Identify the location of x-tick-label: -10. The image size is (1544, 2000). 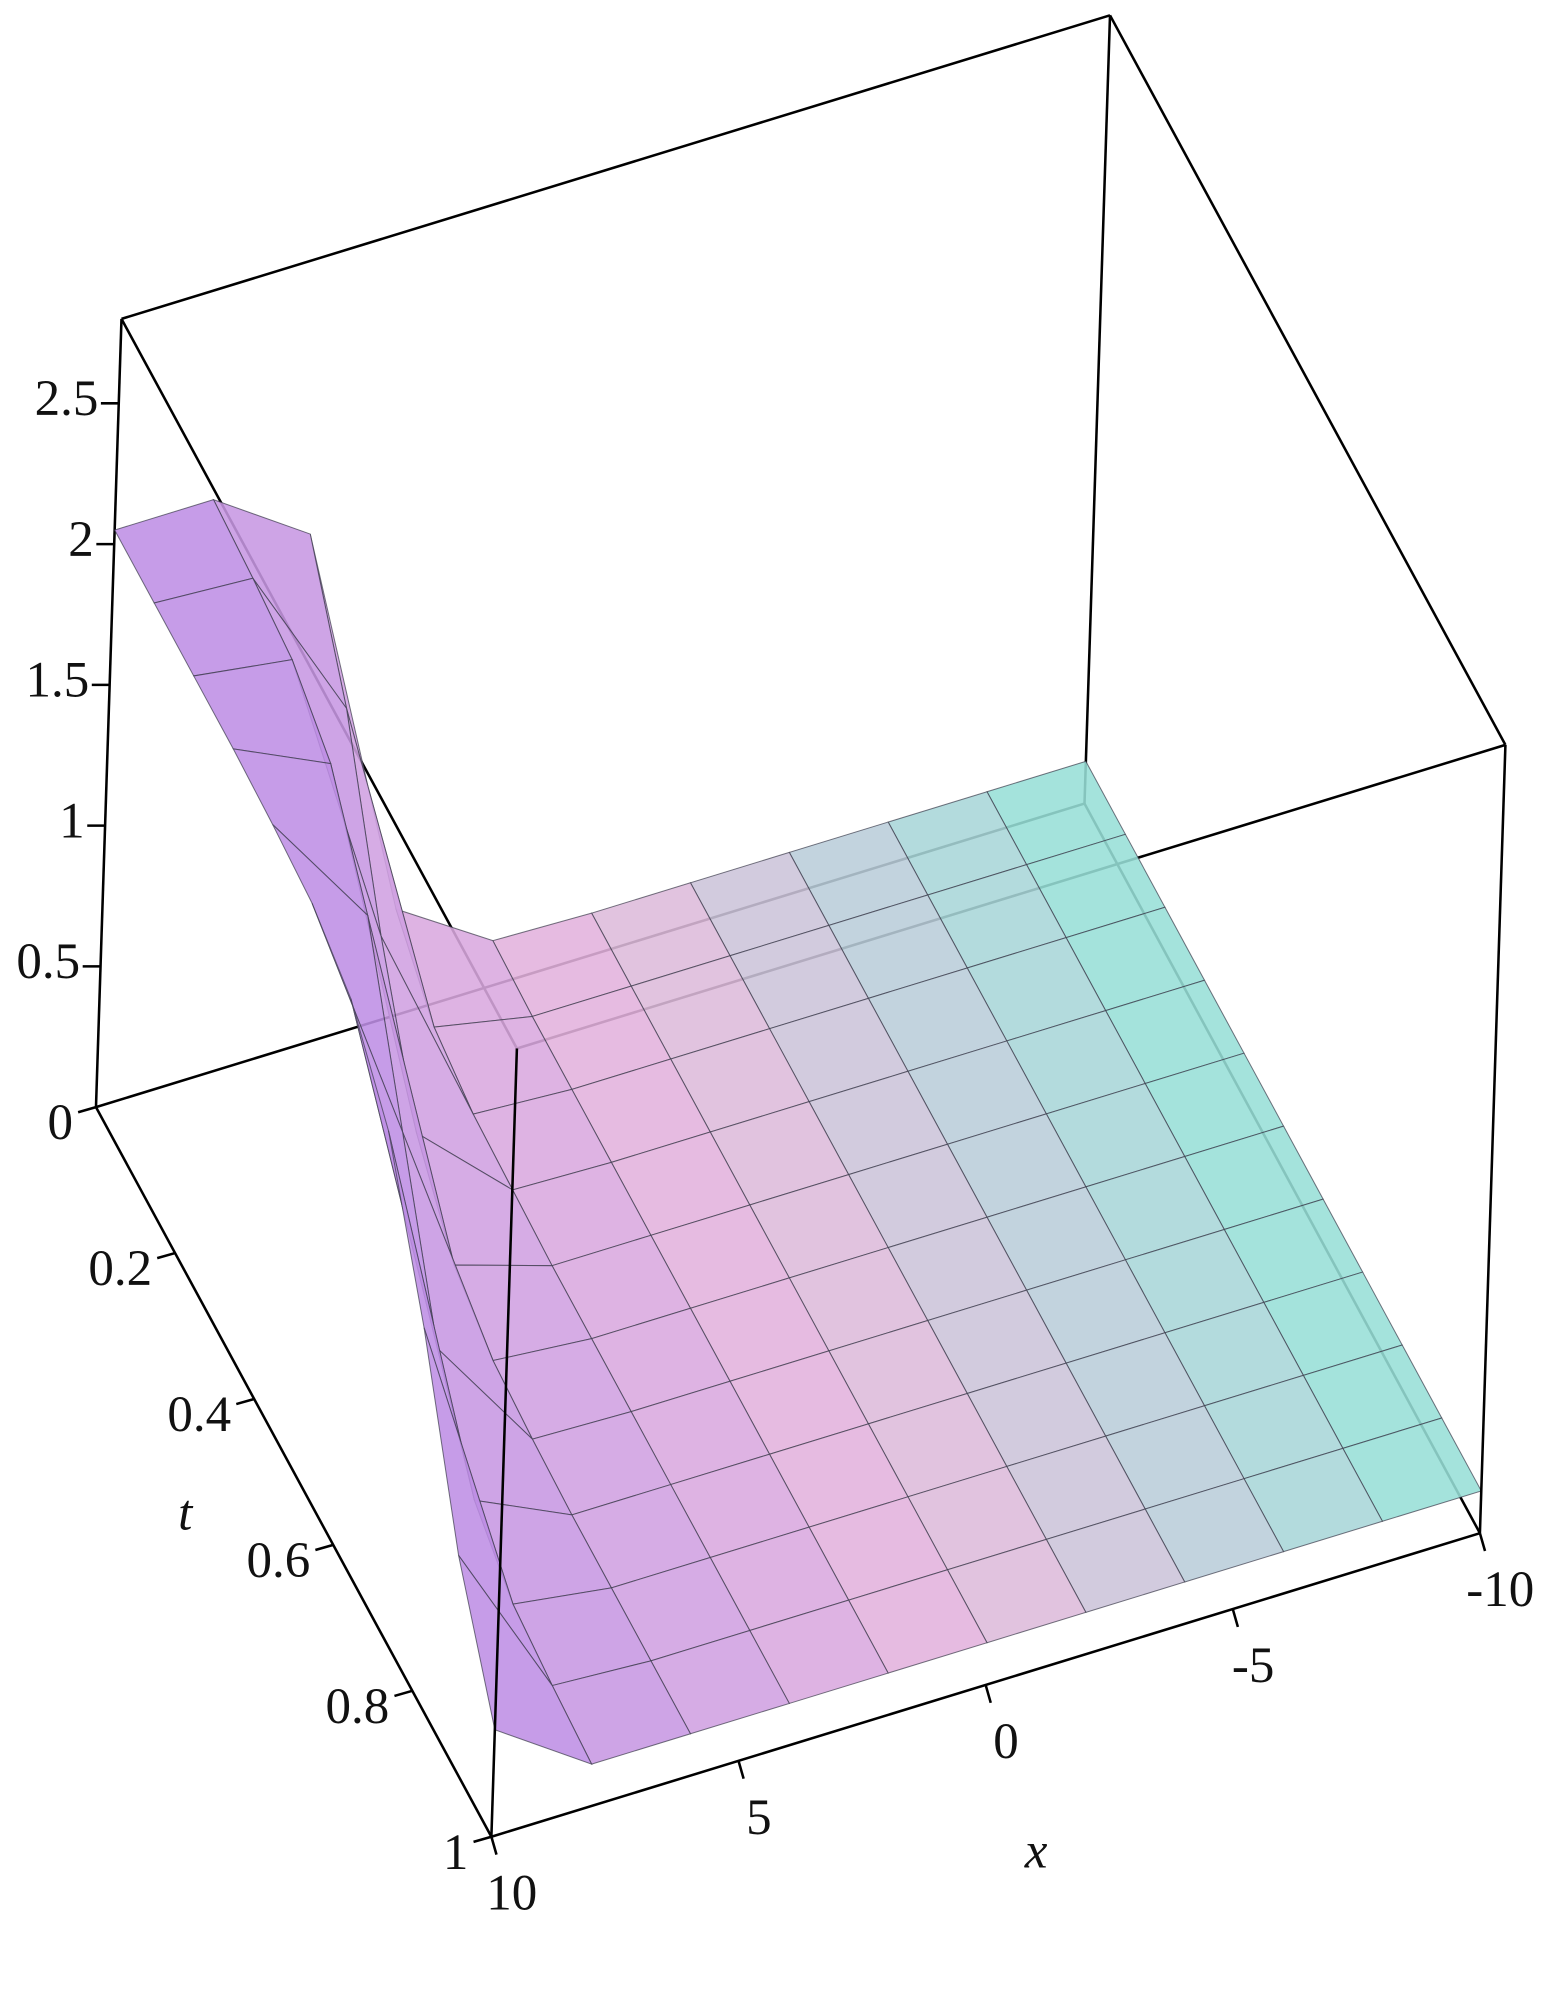
(1500, 1590).